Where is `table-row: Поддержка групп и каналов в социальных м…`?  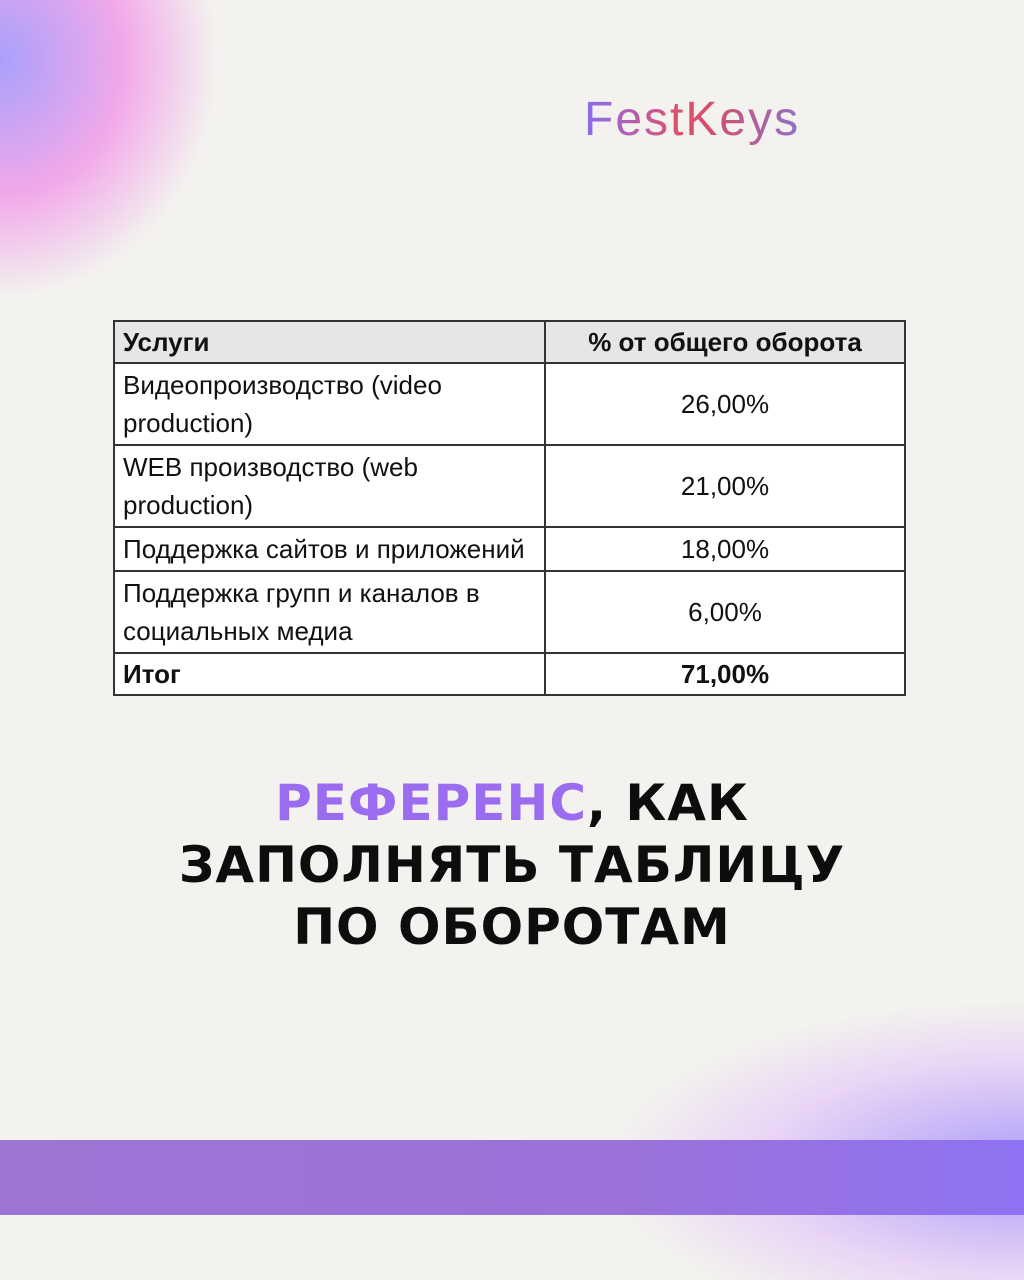
table-row: Поддержка групп и каналов в социальных м… is located at coordinates (509, 612).